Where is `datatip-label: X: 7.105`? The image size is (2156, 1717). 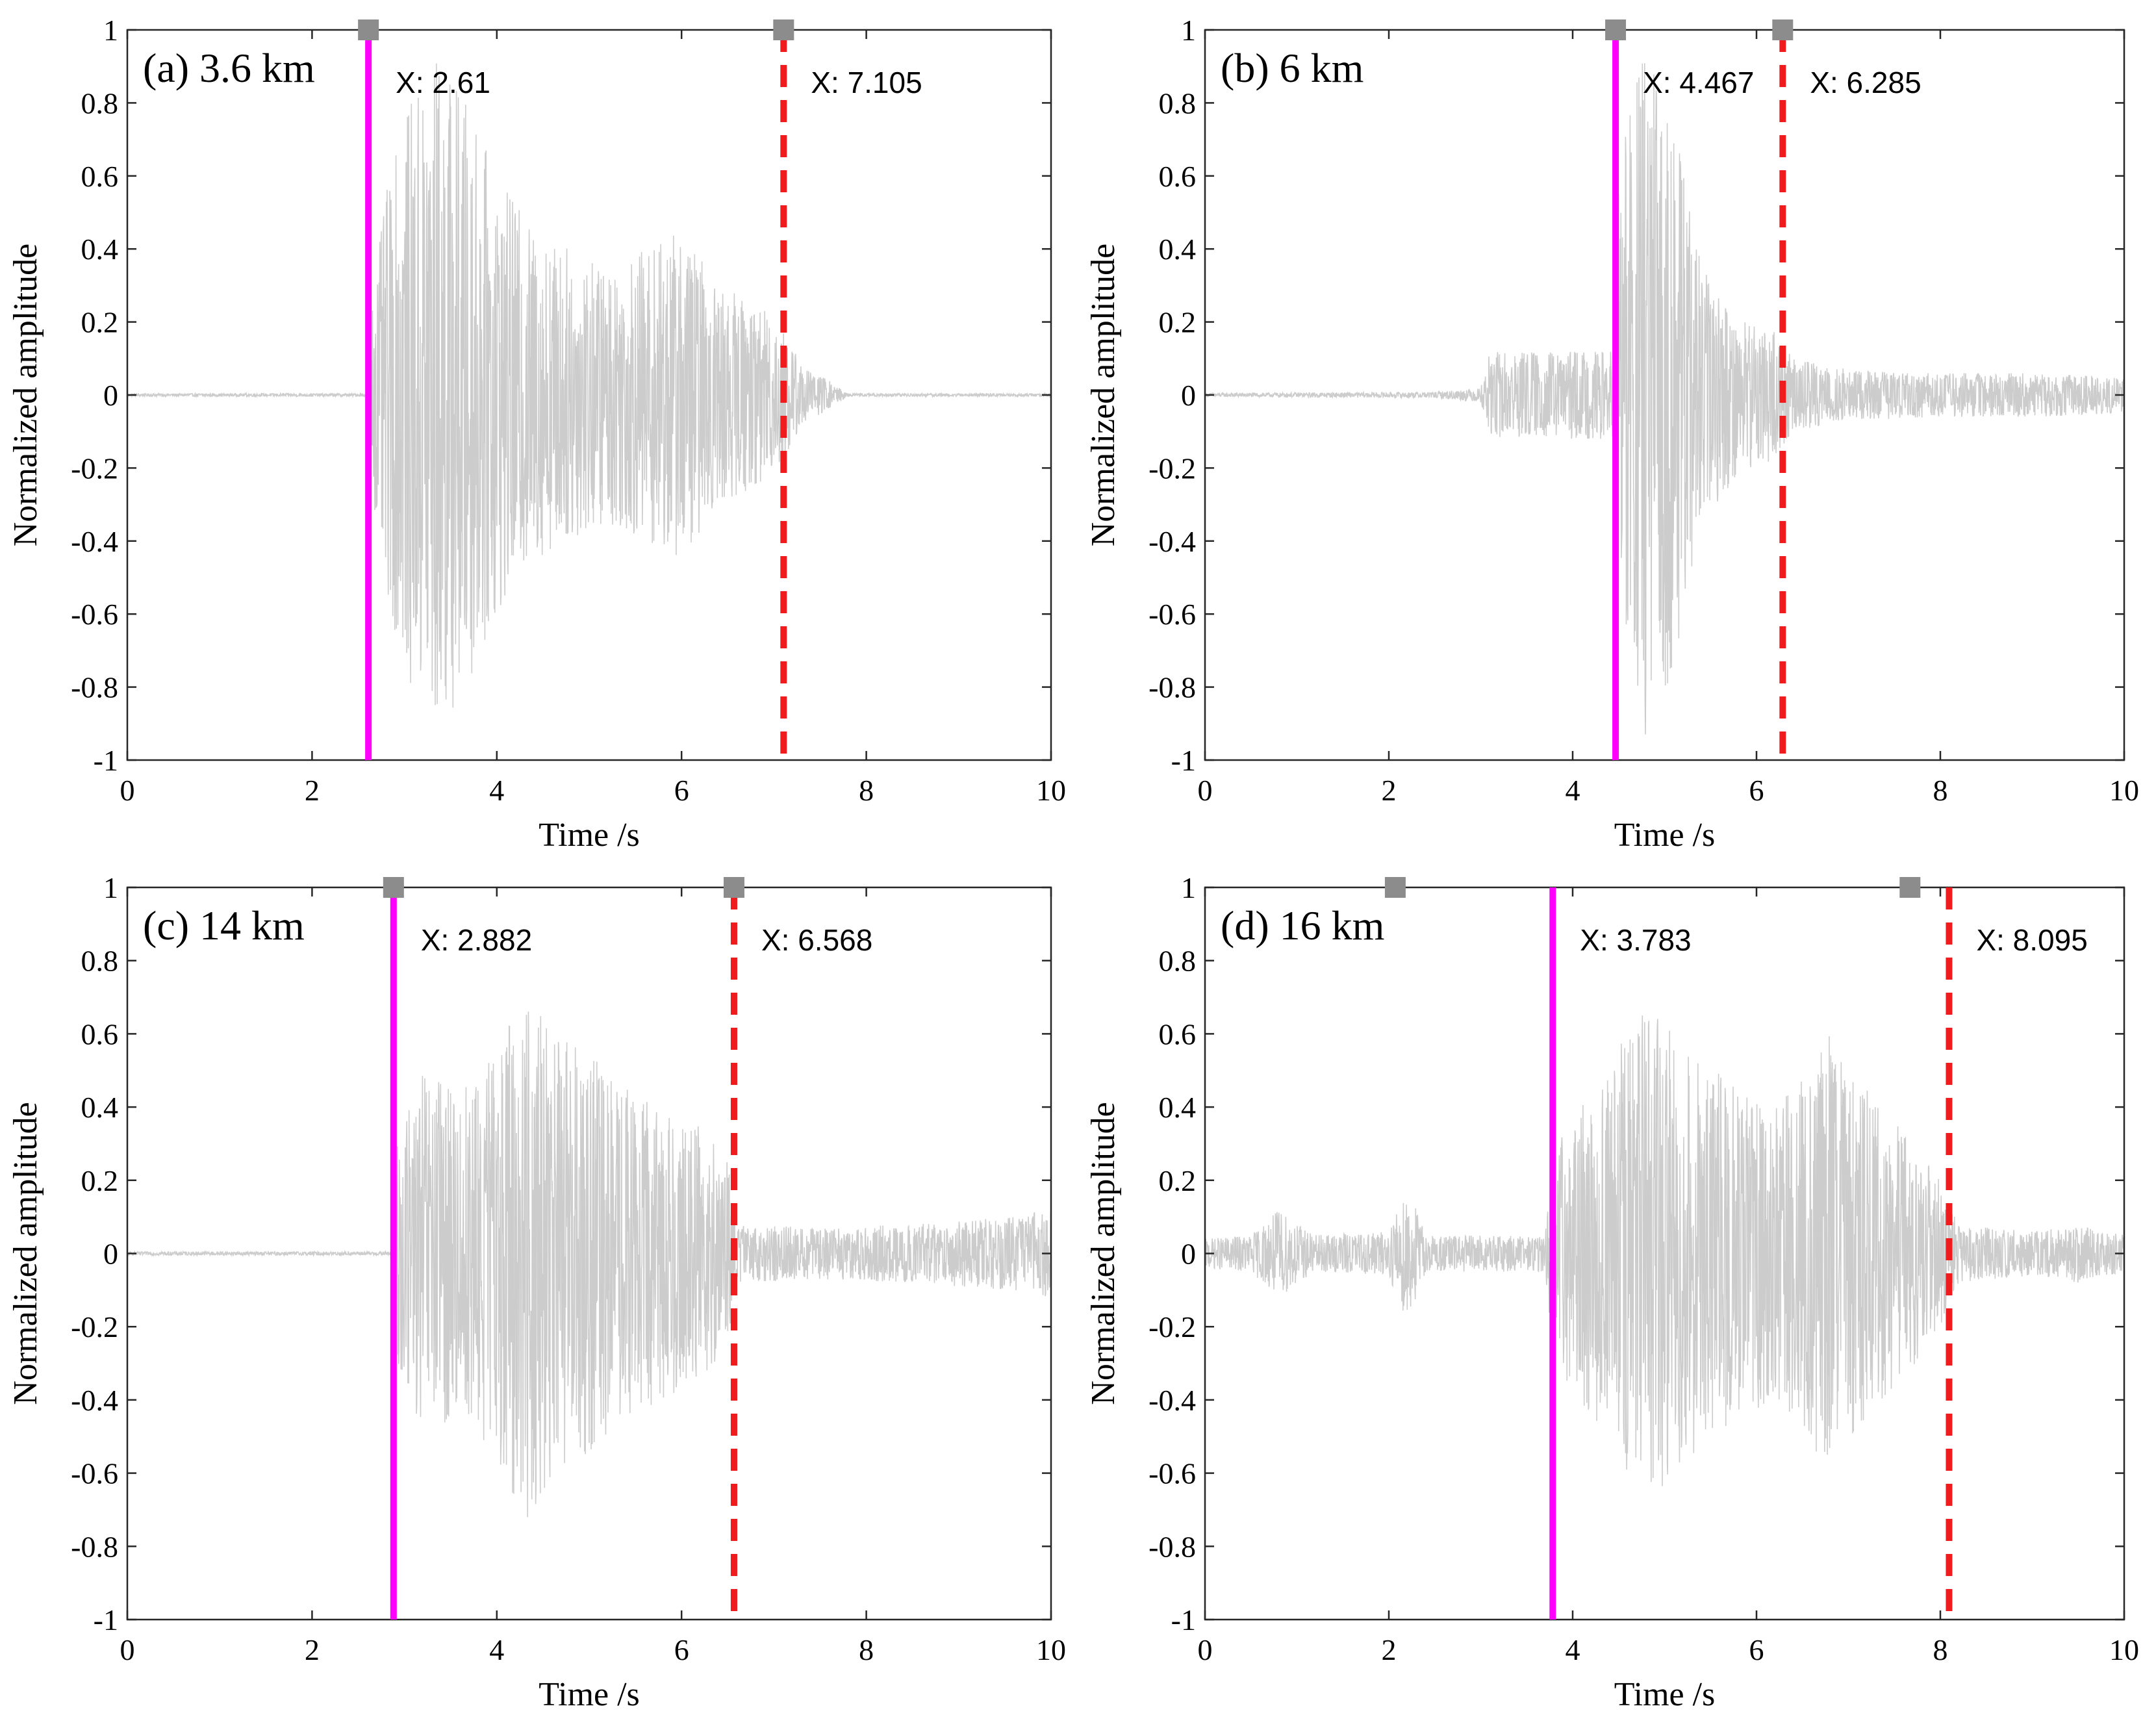
datatip-label: X: 7.105 is located at coordinates (866, 82).